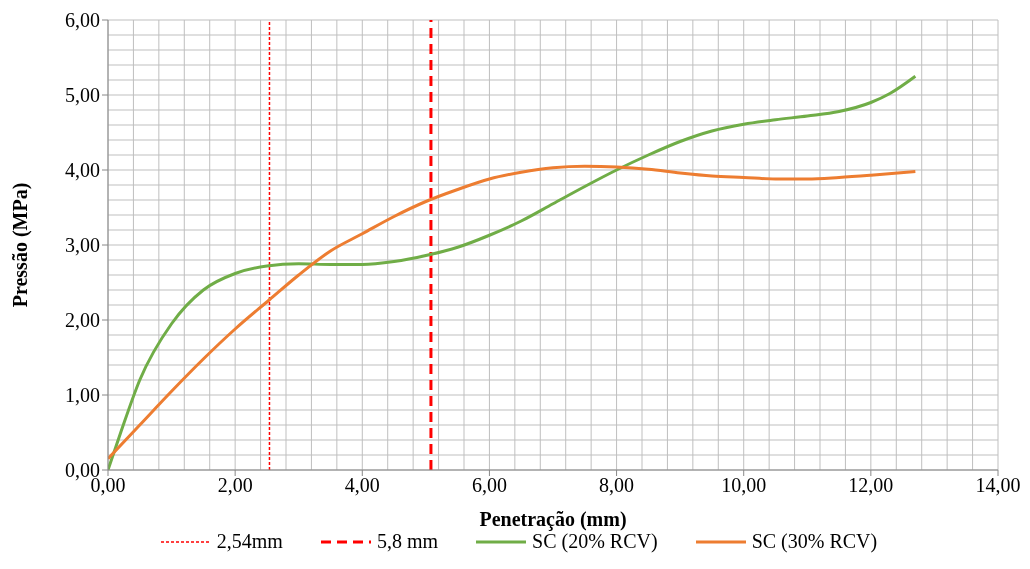 The height and width of the screenshot is (569, 1030). What do you see at coordinates (871, 485) in the screenshot?
I see `x-tick-label: 12,00` at bounding box center [871, 485].